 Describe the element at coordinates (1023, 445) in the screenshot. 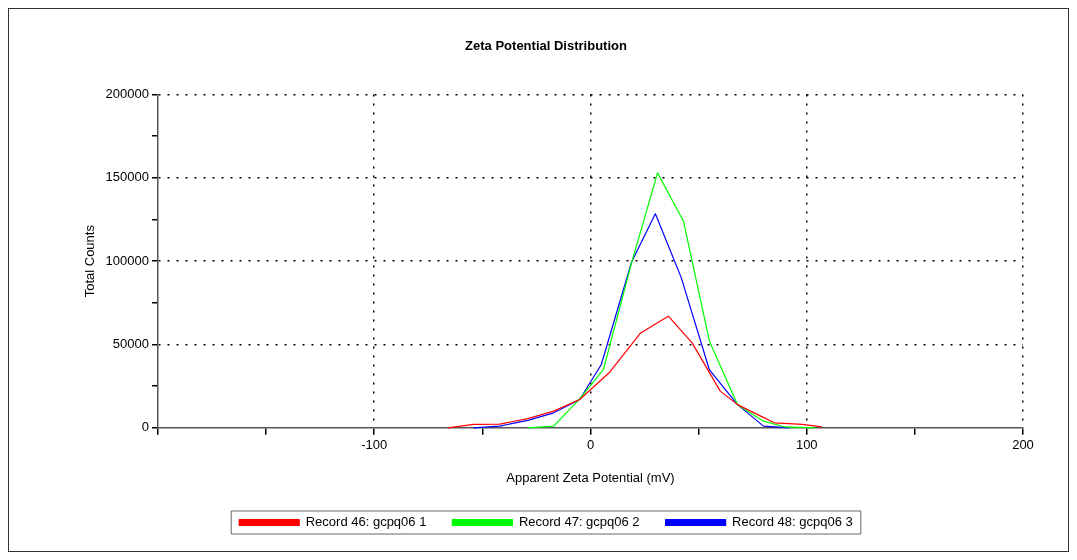

I see `x-tick-label: 200` at that location.